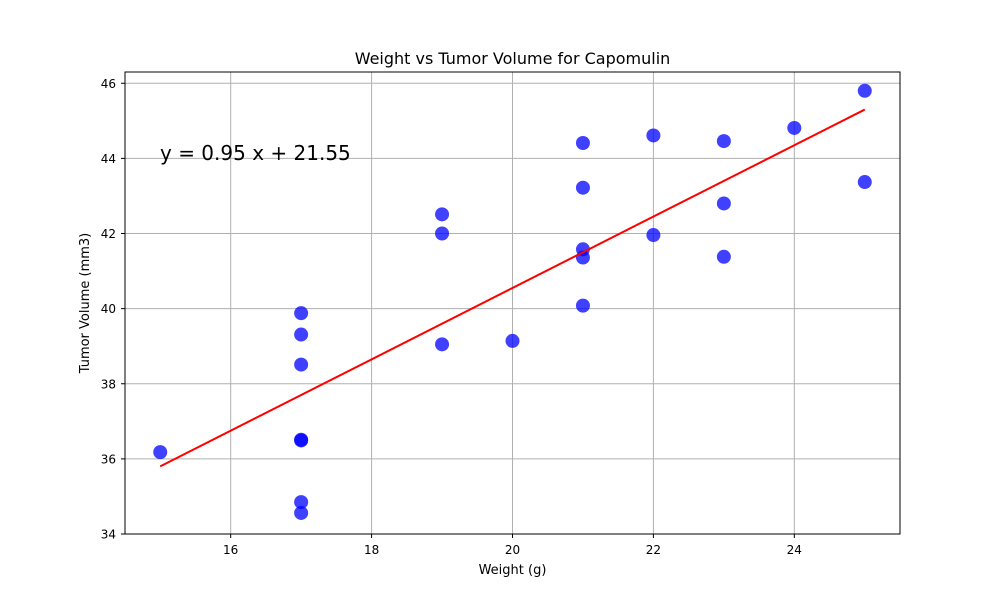  What do you see at coordinates (513, 58) in the screenshot?
I see `chart-title: Weight vs Tumor Volume for Capomulin` at bounding box center [513, 58].